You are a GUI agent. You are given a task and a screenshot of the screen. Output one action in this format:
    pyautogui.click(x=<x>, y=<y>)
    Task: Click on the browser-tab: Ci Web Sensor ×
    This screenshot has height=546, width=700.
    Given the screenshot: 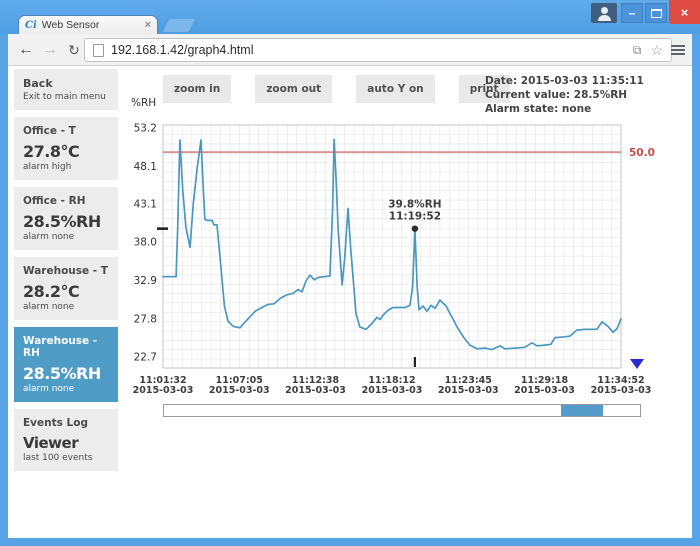 What is the action you would take?
    pyautogui.click(x=88, y=24)
    